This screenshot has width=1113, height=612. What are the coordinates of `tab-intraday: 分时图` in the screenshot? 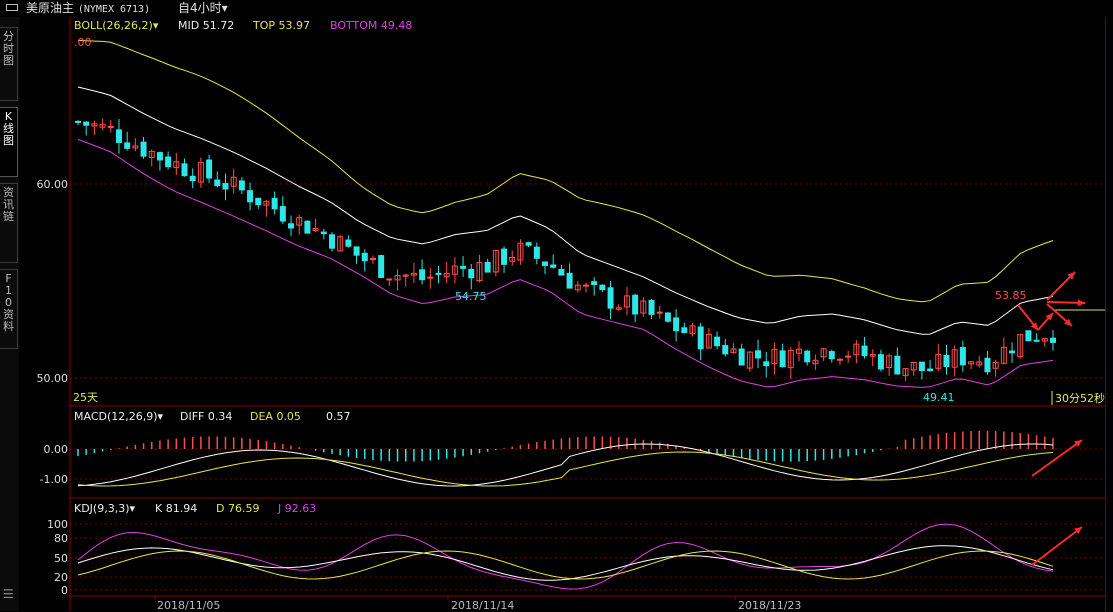 It's located at (9, 64).